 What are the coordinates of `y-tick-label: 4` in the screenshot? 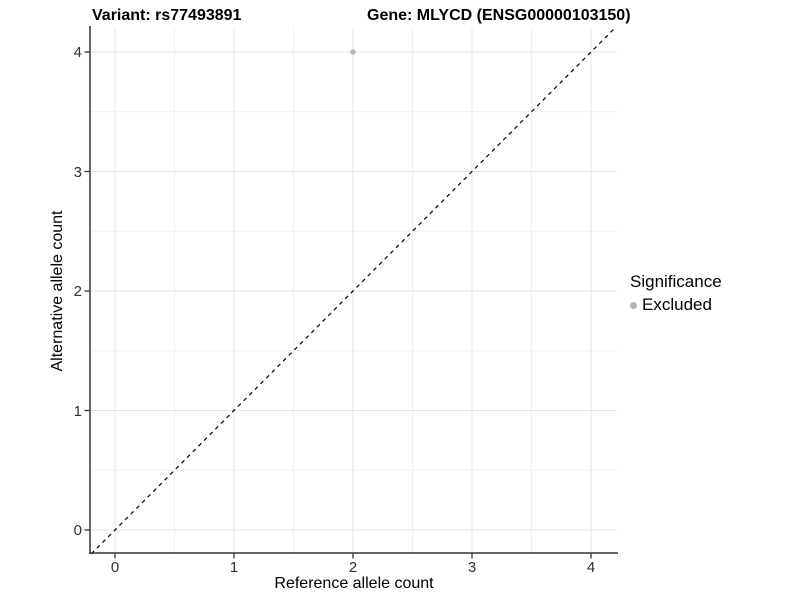 It's located at (77, 52).